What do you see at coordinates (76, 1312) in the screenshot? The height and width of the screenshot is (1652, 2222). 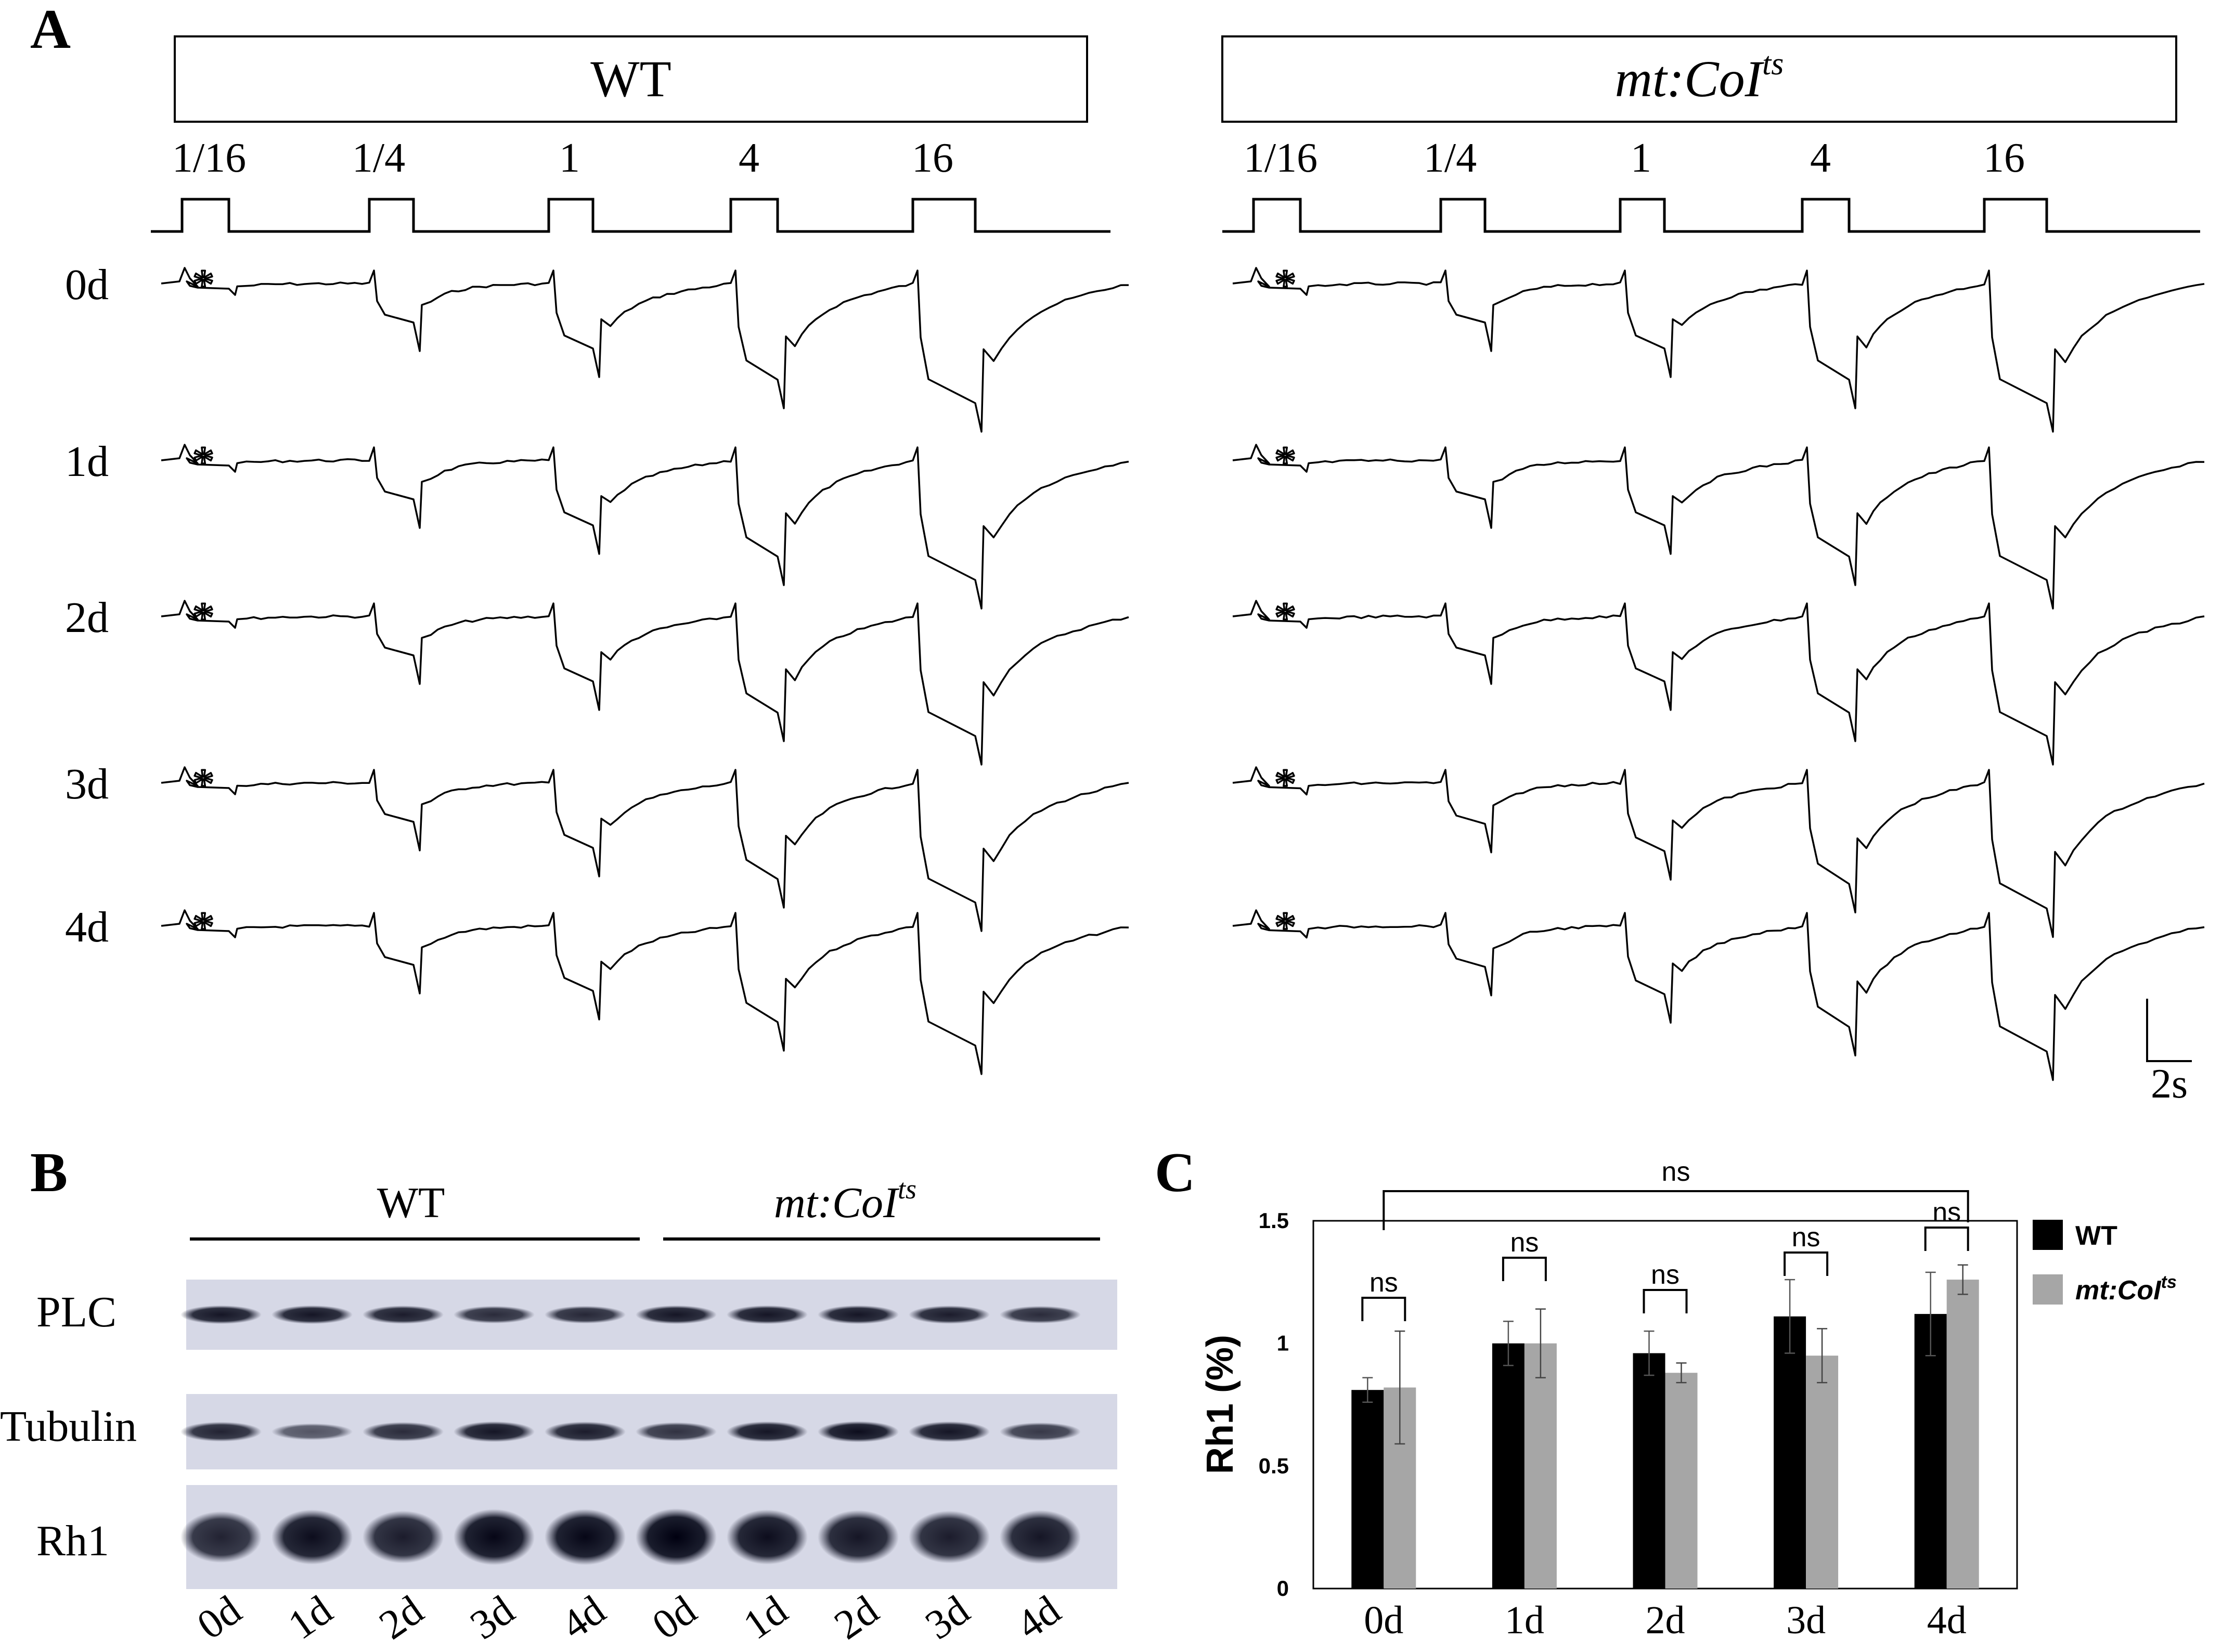 I see `blot-row-label: PLC` at bounding box center [76, 1312].